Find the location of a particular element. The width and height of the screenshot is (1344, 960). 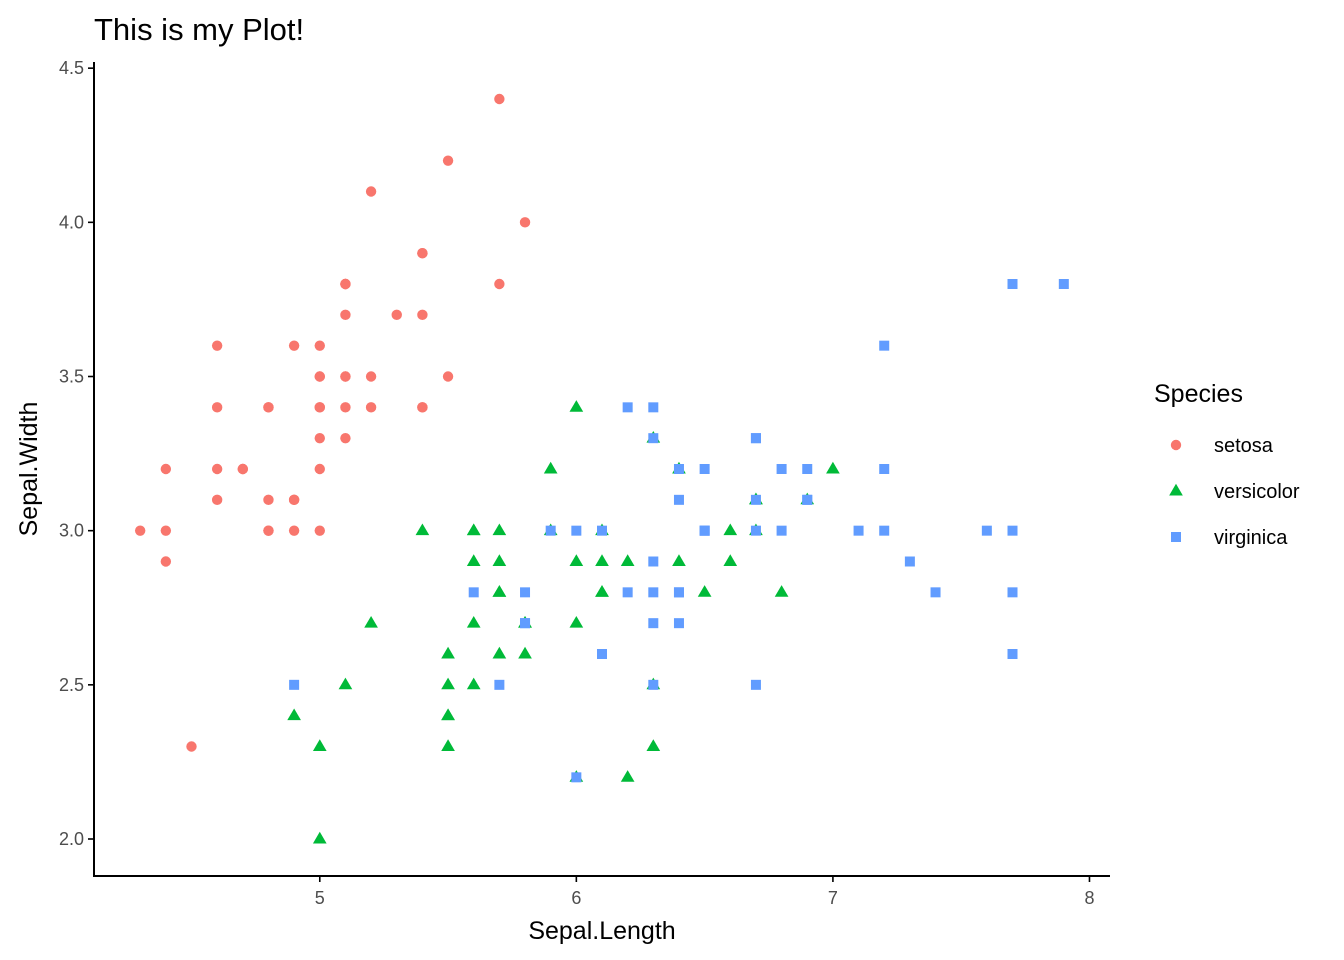

y-tick-label: 4.0 is located at coordinates (71, 222).